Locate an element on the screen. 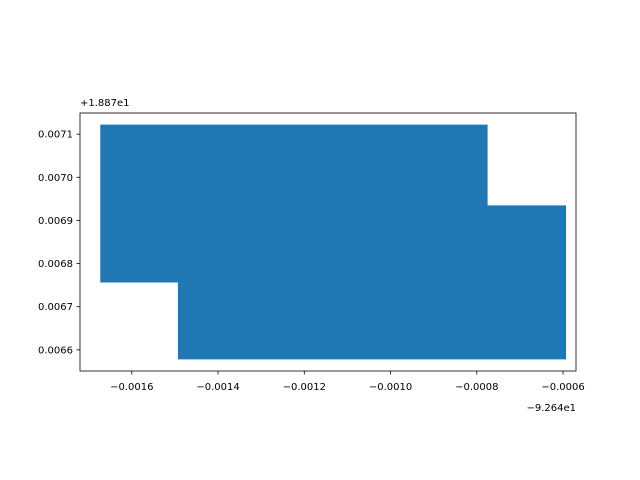 Image resolution: width=640 pixels, height=480 pixels. x-offset-label: −9.264e1 is located at coordinates (551, 408).